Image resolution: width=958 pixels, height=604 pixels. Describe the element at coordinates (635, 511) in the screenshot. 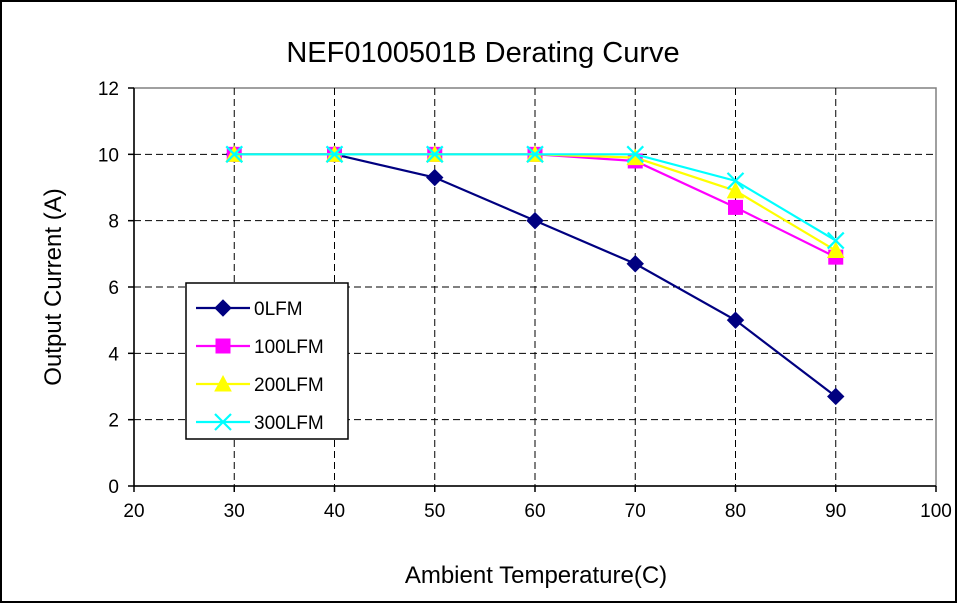

I see `x-tick-label: 70` at that location.